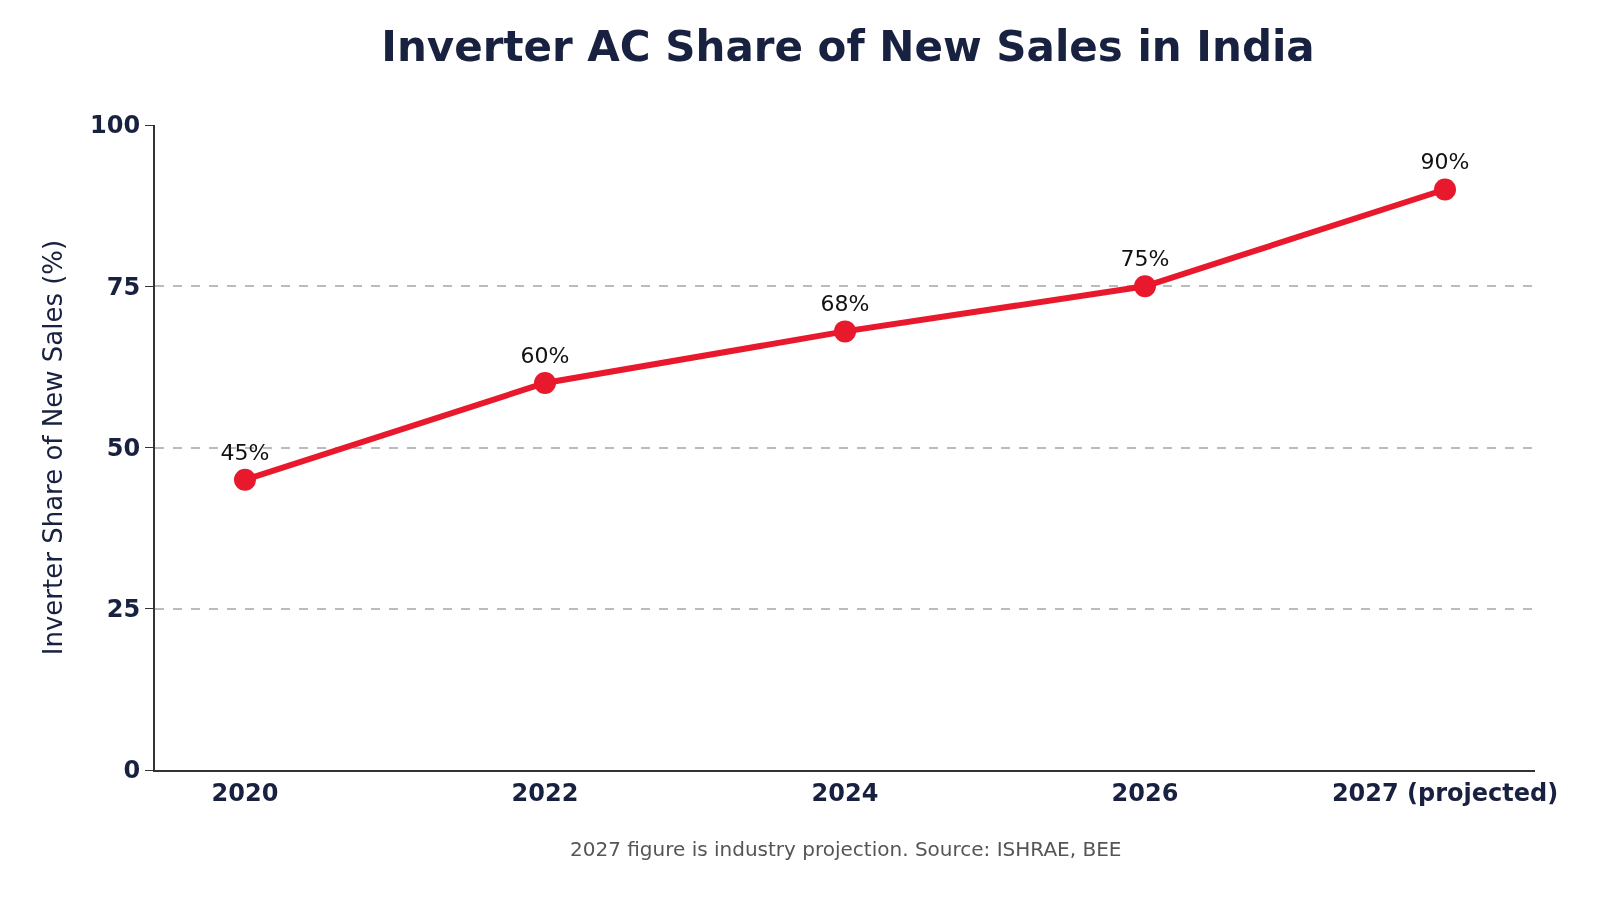  Describe the element at coordinates (123, 609) in the screenshot. I see `y-tick-label: 25` at that location.